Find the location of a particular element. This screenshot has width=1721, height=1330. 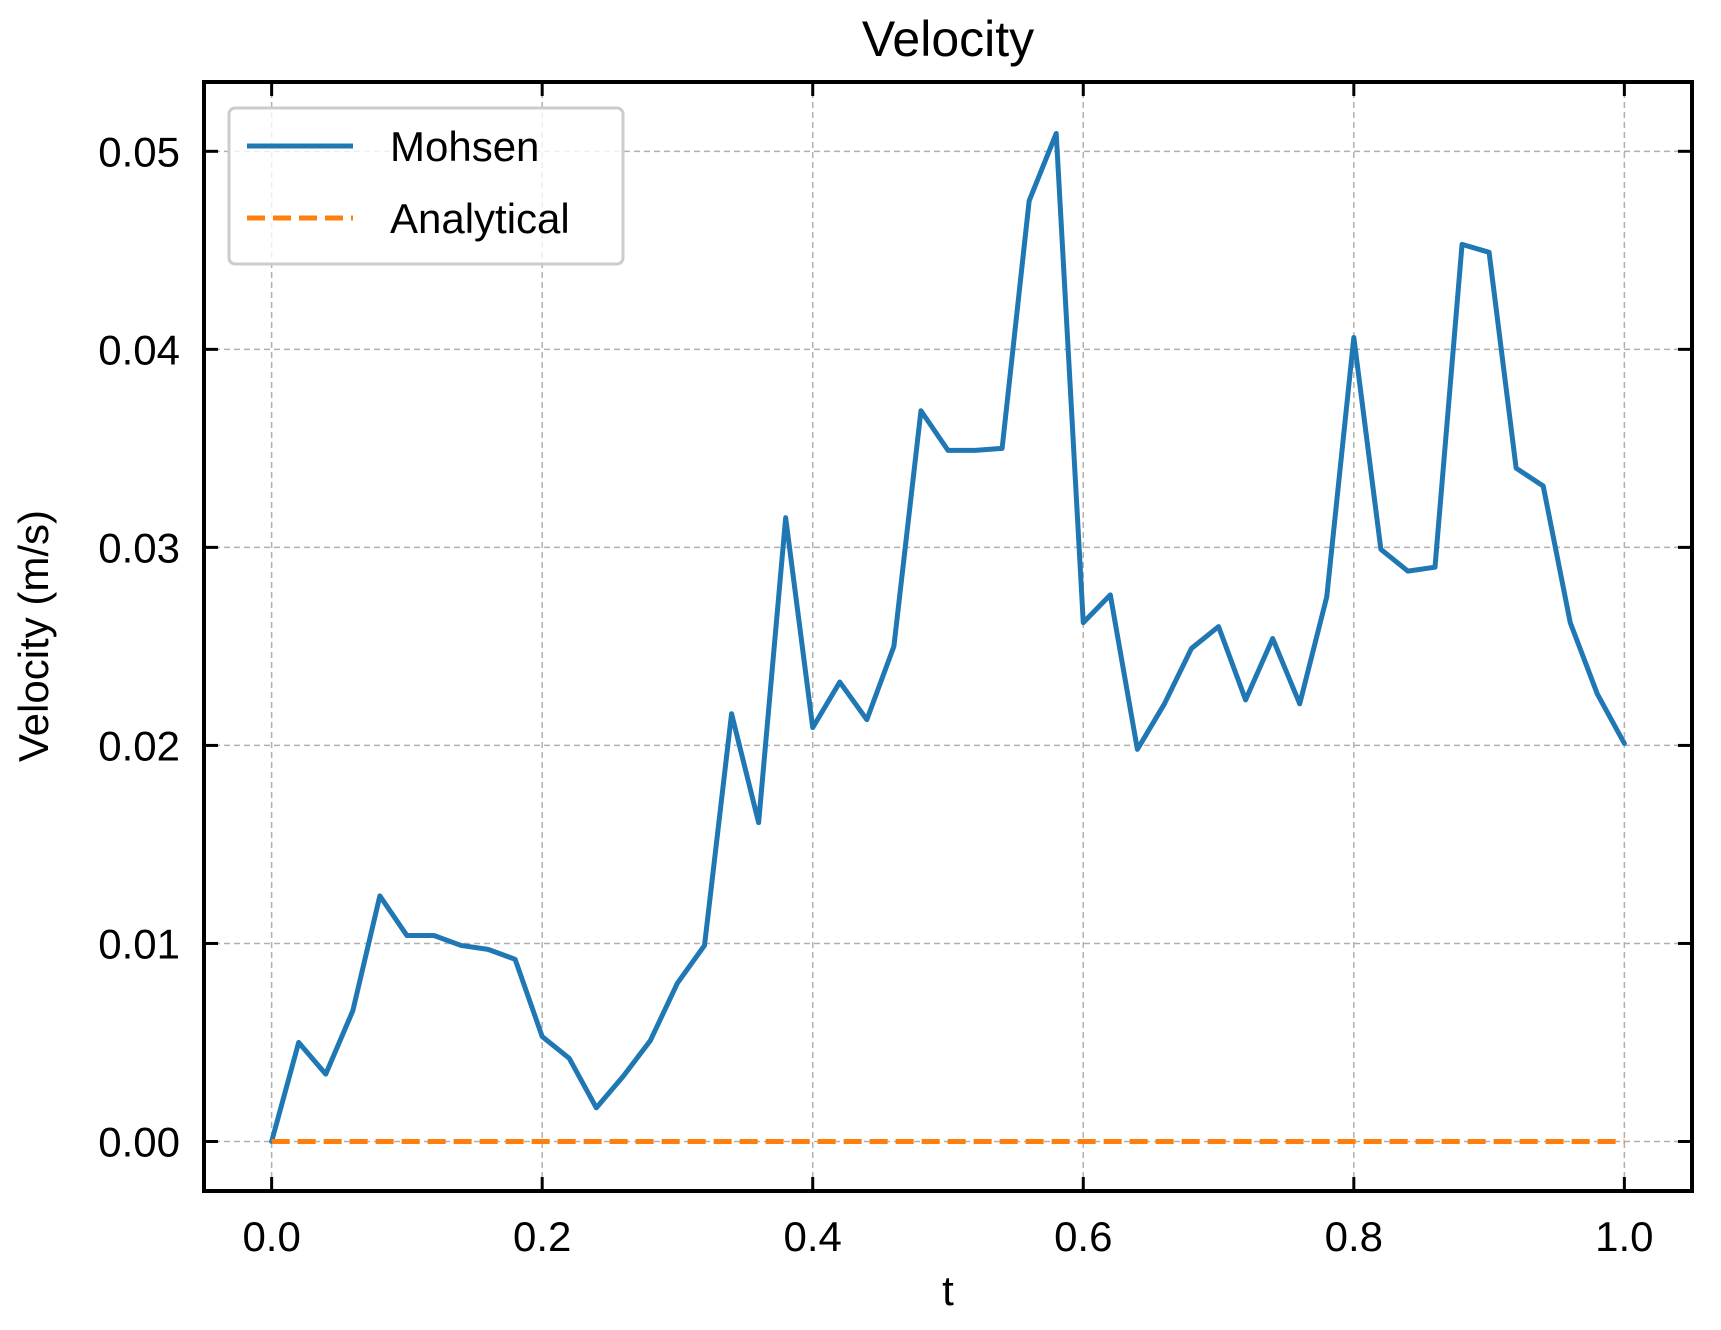

x-tick-label: 0.4 is located at coordinates (813, 1236).